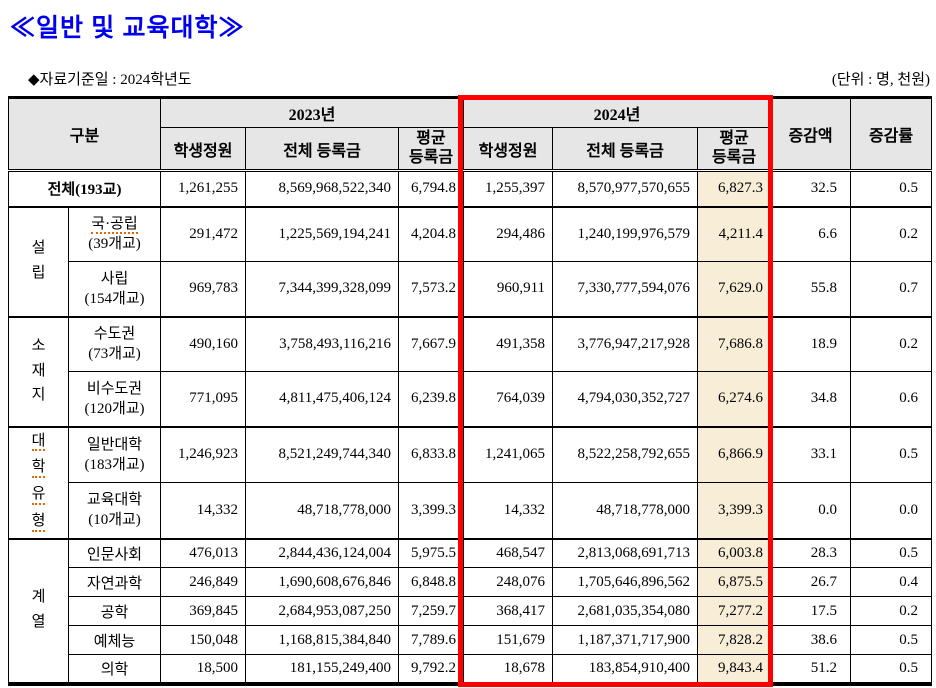  Describe the element at coordinates (625, 640) in the screenshot. I see `value-cell: 1,187,371,717,900` at that location.